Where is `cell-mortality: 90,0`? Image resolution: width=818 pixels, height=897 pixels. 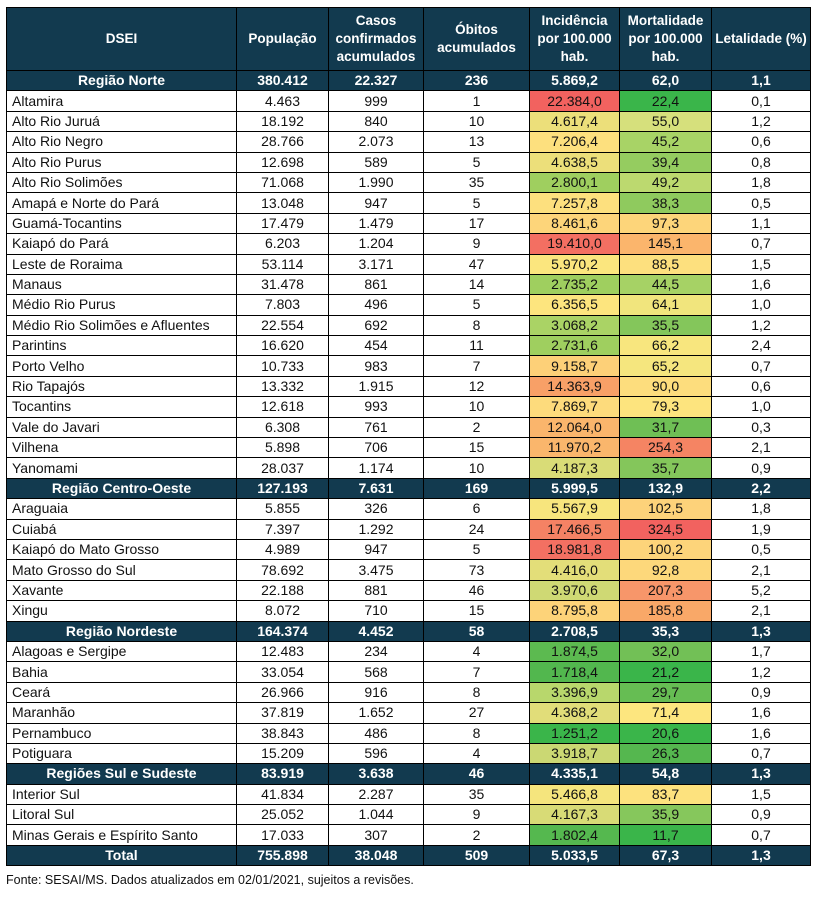
cell-mortality: 90,0 is located at coordinates (665, 386).